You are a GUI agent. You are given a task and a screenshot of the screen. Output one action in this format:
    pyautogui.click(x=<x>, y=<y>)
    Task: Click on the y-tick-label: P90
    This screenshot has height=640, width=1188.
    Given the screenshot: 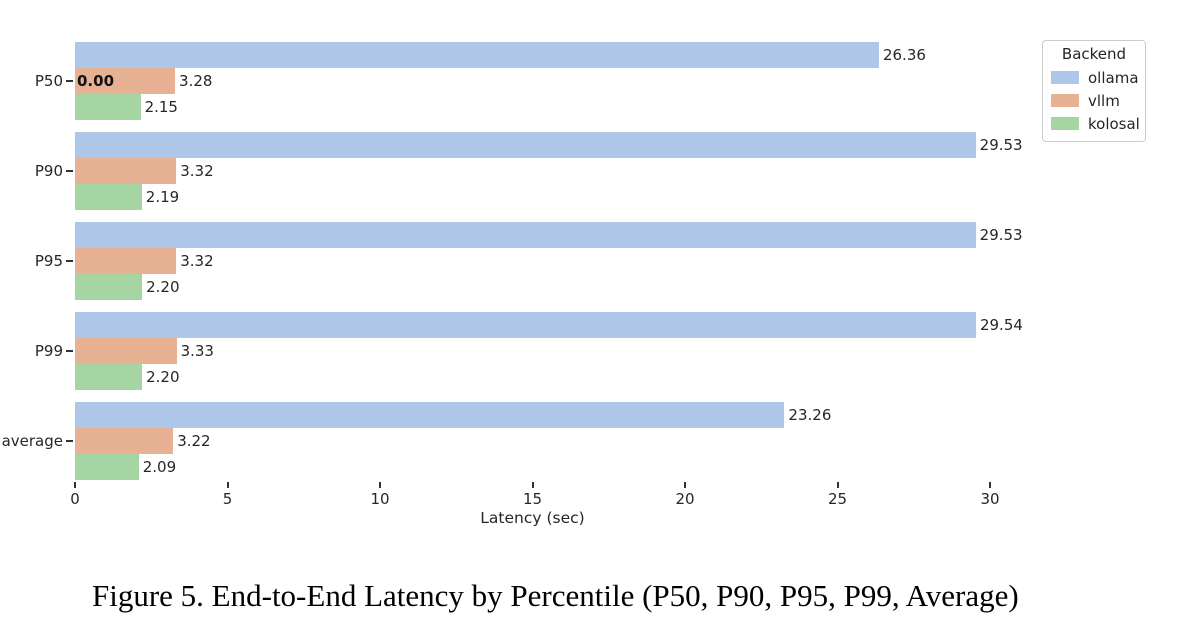 What is the action you would take?
    pyautogui.click(x=48, y=171)
    